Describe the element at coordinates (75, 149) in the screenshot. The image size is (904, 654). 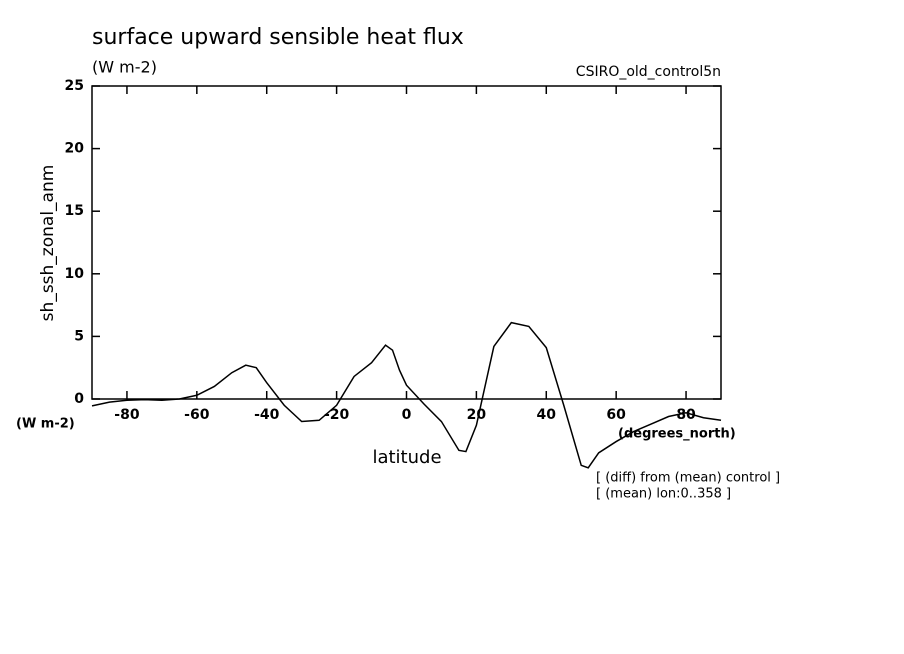
I see `y-tick-label: 20` at that location.